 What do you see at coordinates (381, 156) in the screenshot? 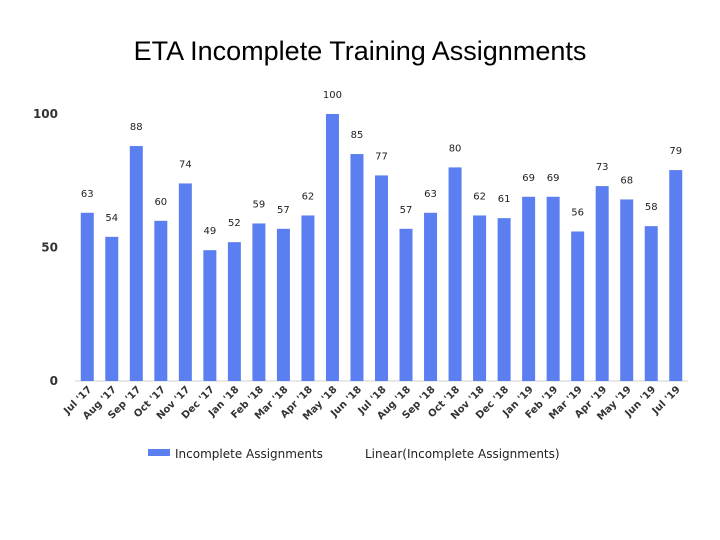
I see `data-label: 77` at bounding box center [381, 156].